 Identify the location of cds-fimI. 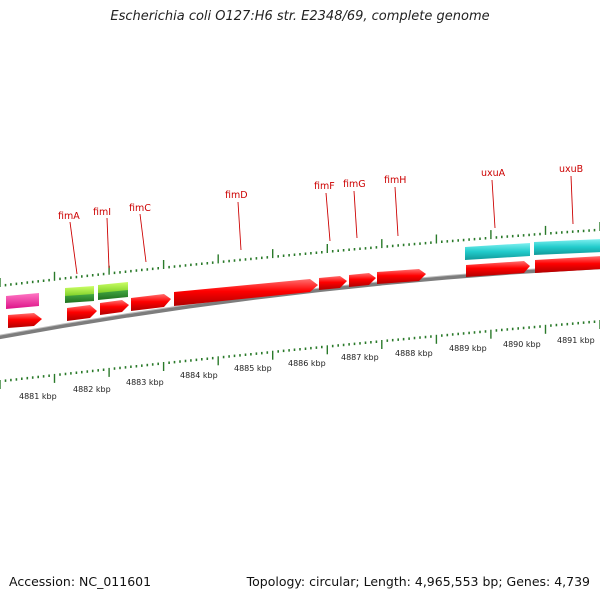
(114, 307).